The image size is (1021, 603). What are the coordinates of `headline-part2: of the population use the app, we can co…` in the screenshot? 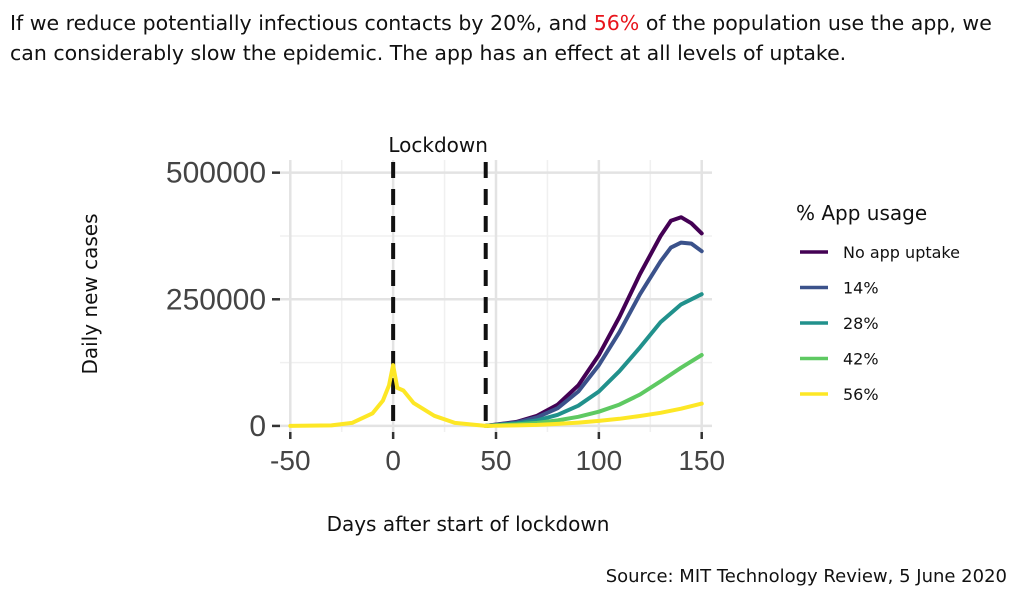 It's located at (501, 38).